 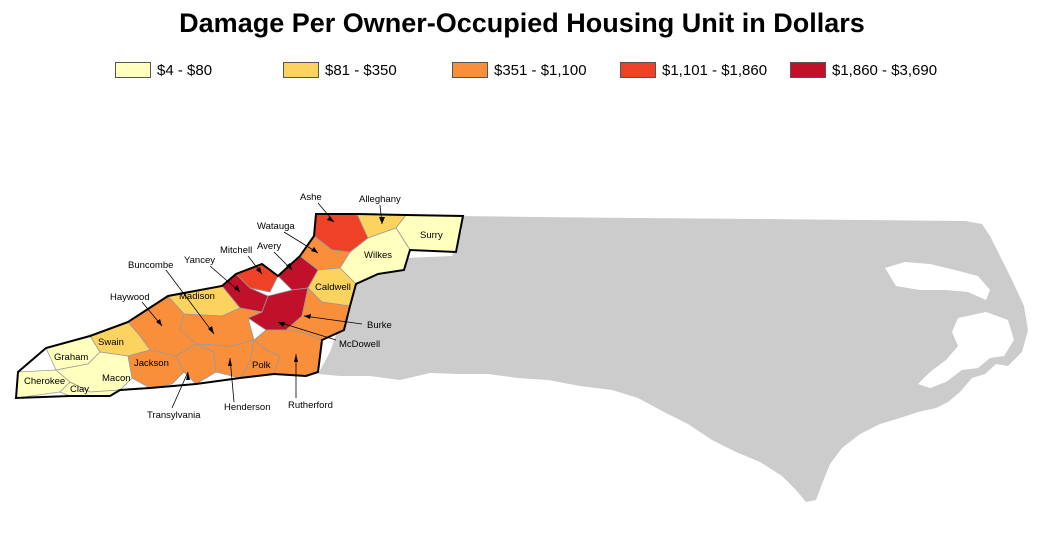 What do you see at coordinates (281, 324) in the screenshot?
I see `arrow-mcdowell` at bounding box center [281, 324].